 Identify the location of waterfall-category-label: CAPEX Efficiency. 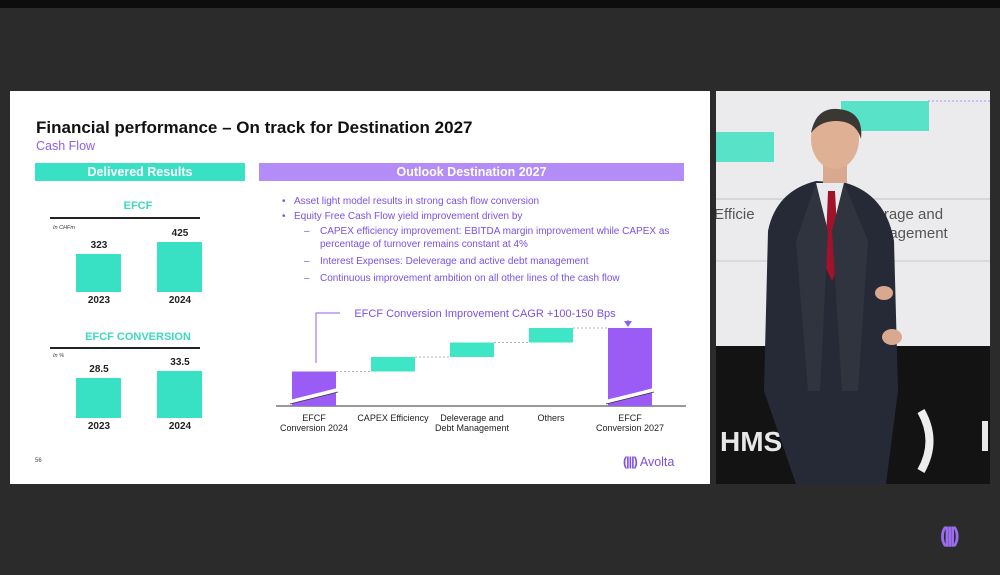
(393, 418).